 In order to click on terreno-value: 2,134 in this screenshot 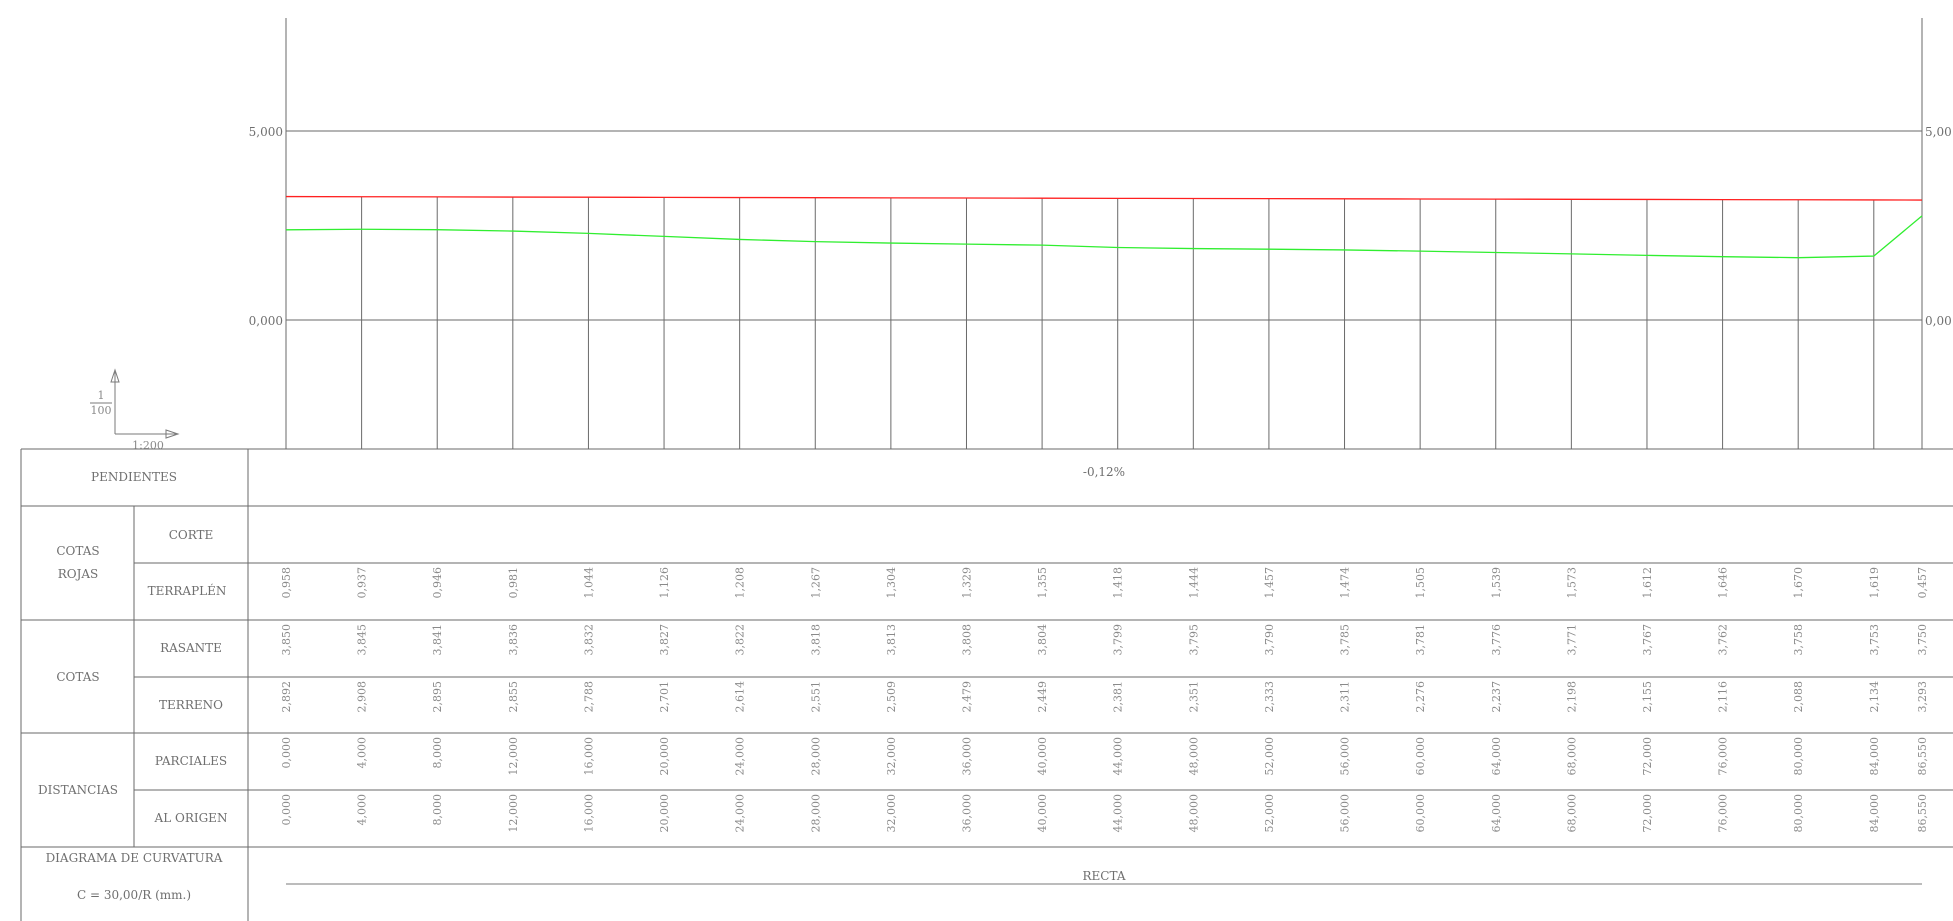, I will do `click(1874, 697)`.